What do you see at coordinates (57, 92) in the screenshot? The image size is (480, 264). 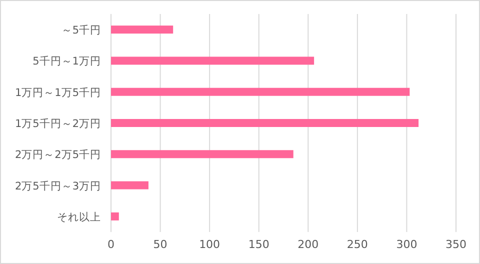 I see `y-tick-label: 1万円～1万5千円` at bounding box center [57, 92].